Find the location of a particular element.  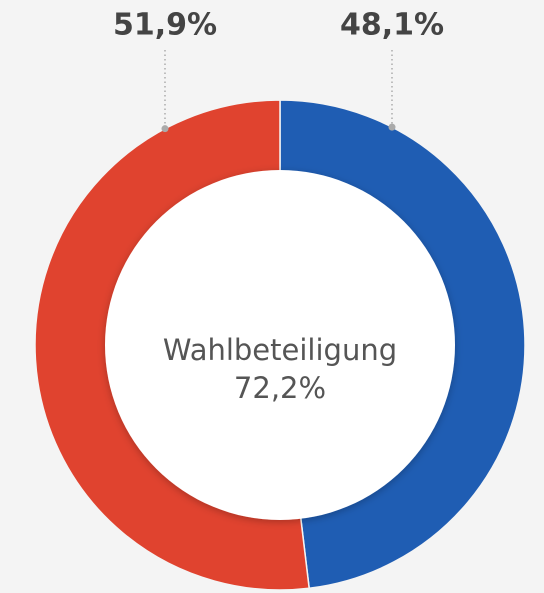

value-label: 51,9% is located at coordinates (165, 25).